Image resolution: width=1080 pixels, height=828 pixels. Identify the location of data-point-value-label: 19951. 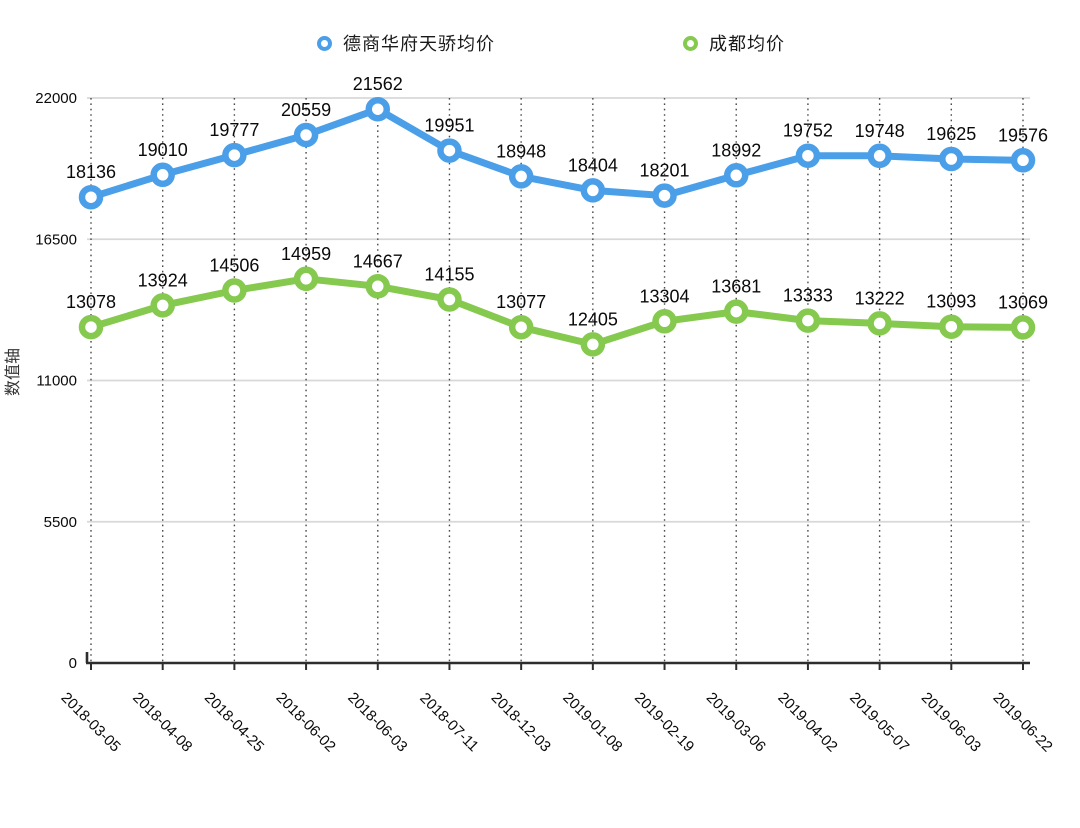
(449, 126).